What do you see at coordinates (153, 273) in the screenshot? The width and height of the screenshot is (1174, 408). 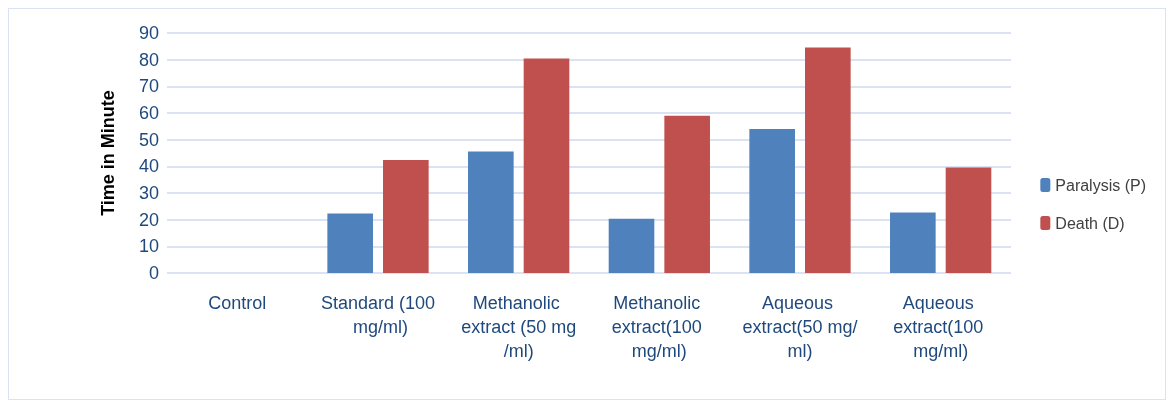 I see `y-tick-label: 0` at bounding box center [153, 273].